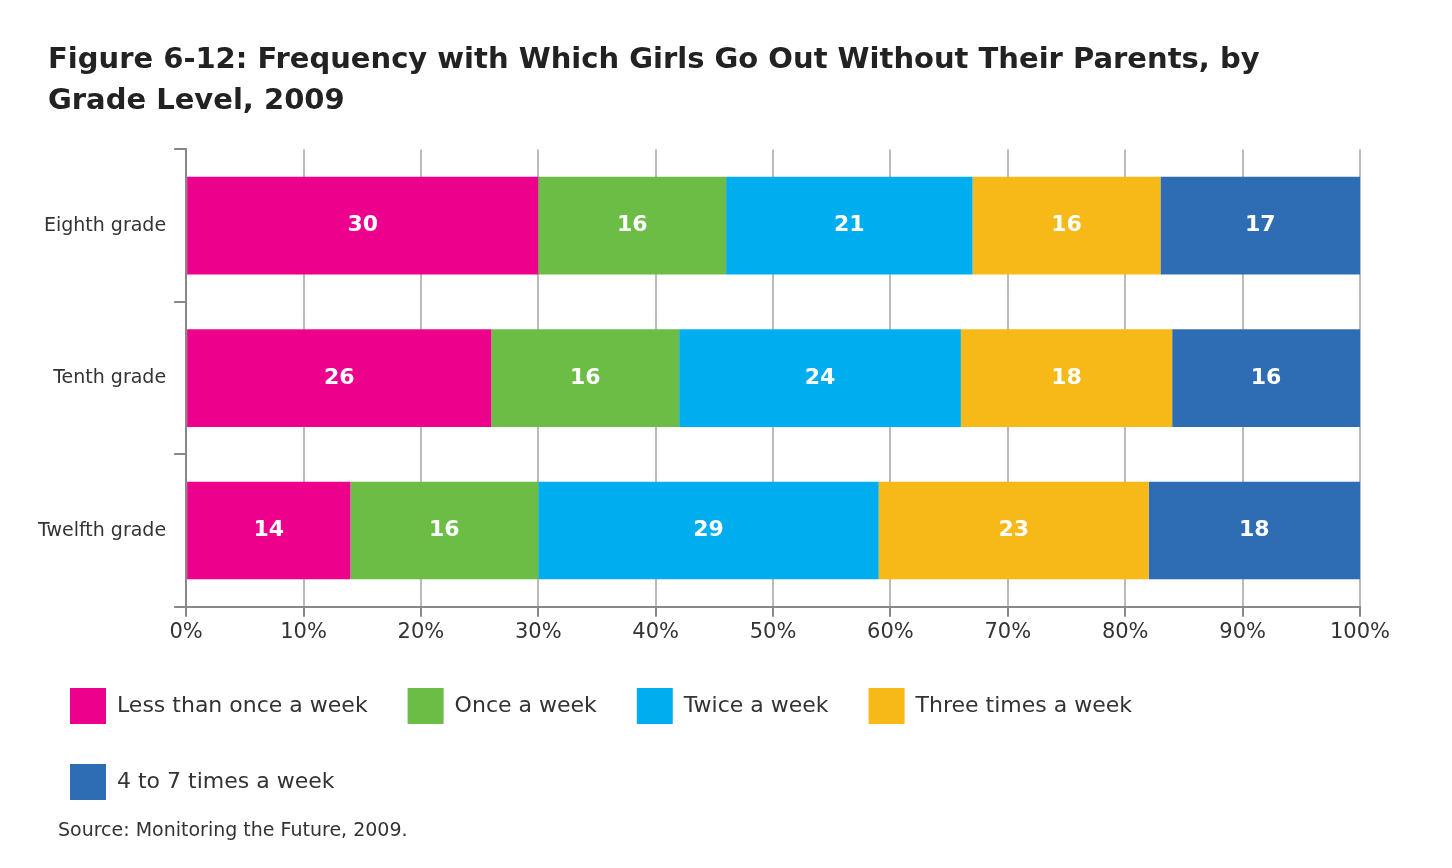 This screenshot has width=1452, height=868. I want to click on x-tick-label: 30%, so click(538, 630).